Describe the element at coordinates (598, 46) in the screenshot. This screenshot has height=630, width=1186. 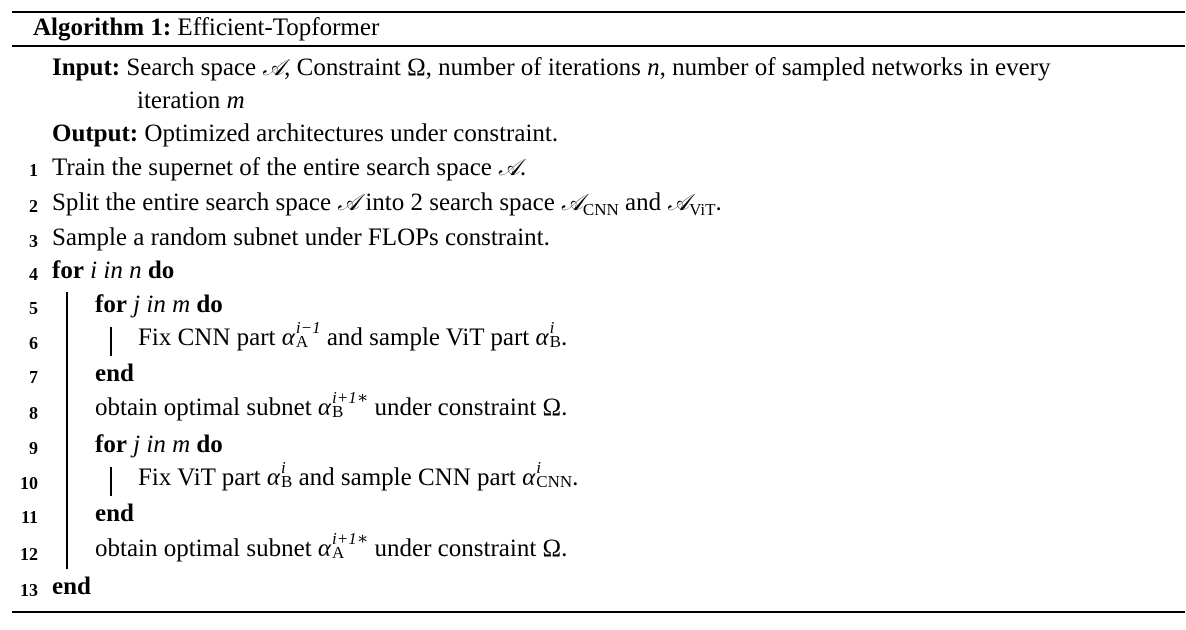
I see `title-rule` at that location.